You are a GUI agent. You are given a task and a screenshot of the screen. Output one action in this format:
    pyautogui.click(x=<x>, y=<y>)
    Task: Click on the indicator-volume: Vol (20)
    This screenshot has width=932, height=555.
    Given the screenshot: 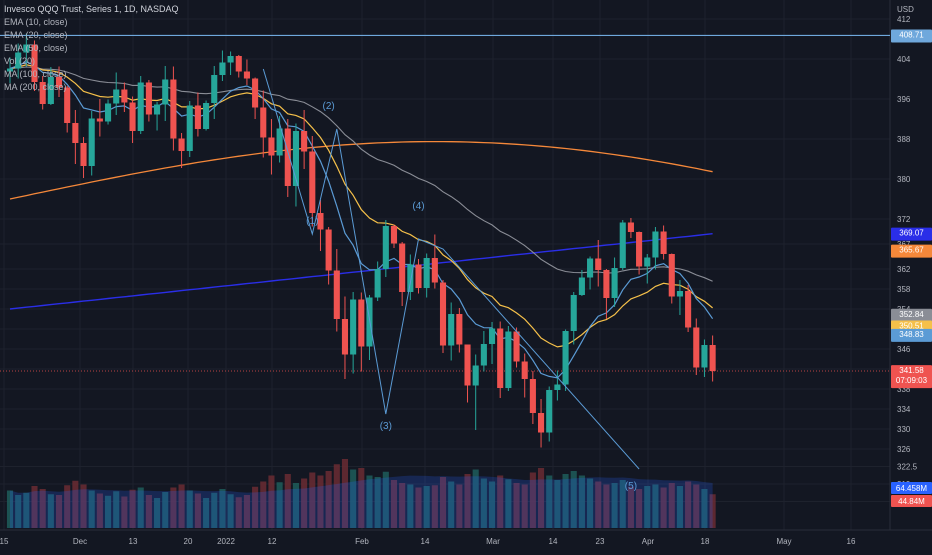 What is the action you would take?
    pyautogui.click(x=20, y=61)
    